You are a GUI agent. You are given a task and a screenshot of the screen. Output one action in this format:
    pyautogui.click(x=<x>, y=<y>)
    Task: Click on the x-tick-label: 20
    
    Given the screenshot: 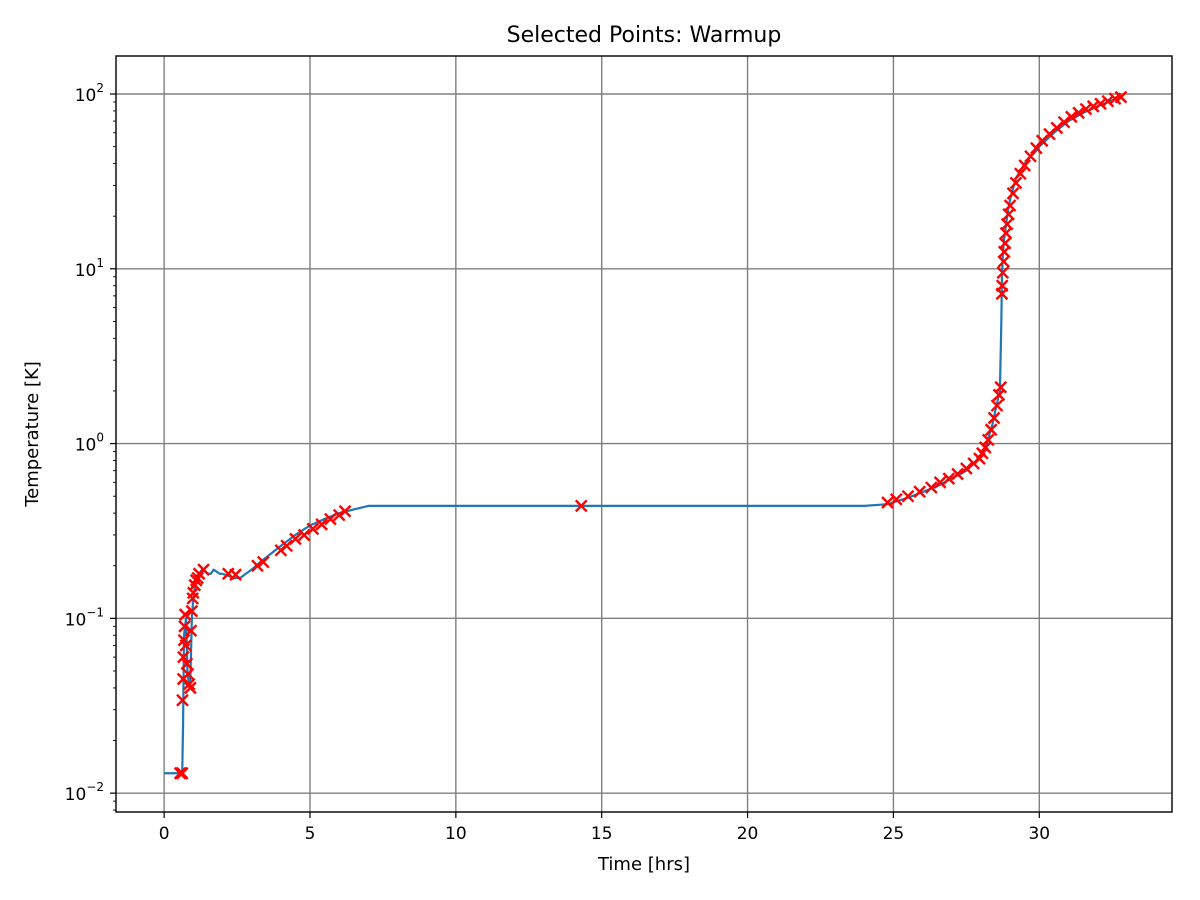 What is the action you would take?
    pyautogui.click(x=748, y=834)
    